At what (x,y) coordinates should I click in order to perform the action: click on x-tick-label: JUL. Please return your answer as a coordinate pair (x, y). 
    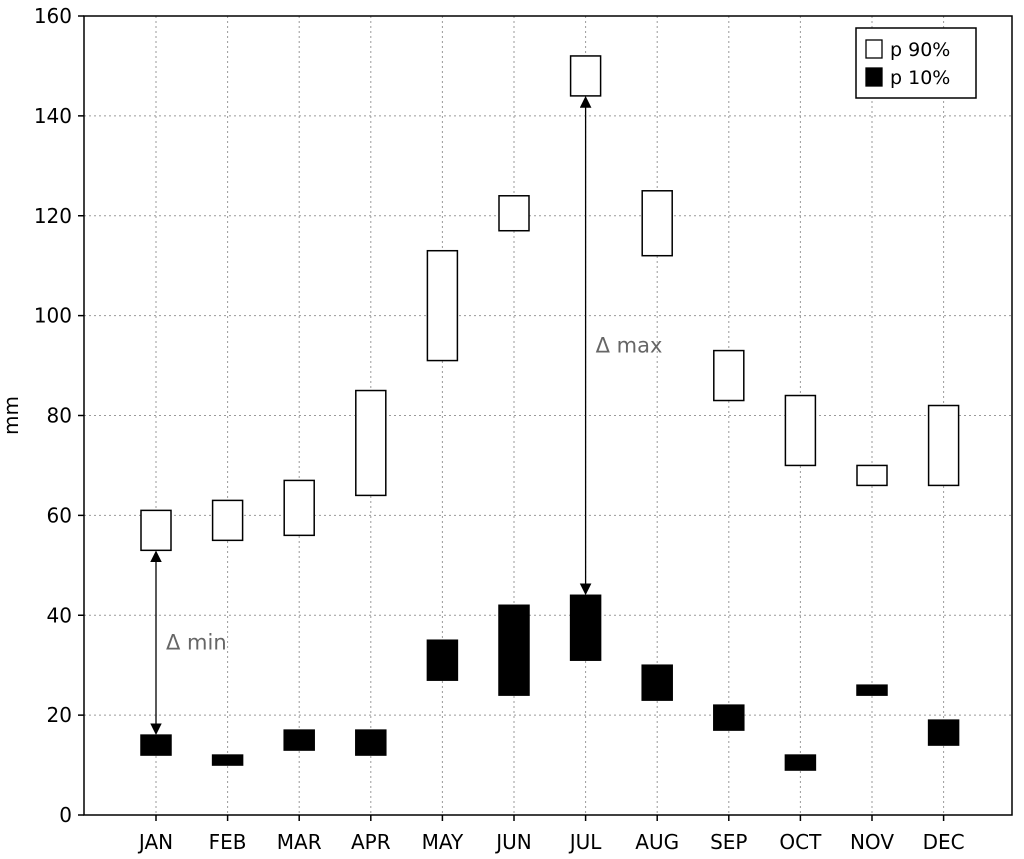
    Looking at the image, I should click on (585, 842).